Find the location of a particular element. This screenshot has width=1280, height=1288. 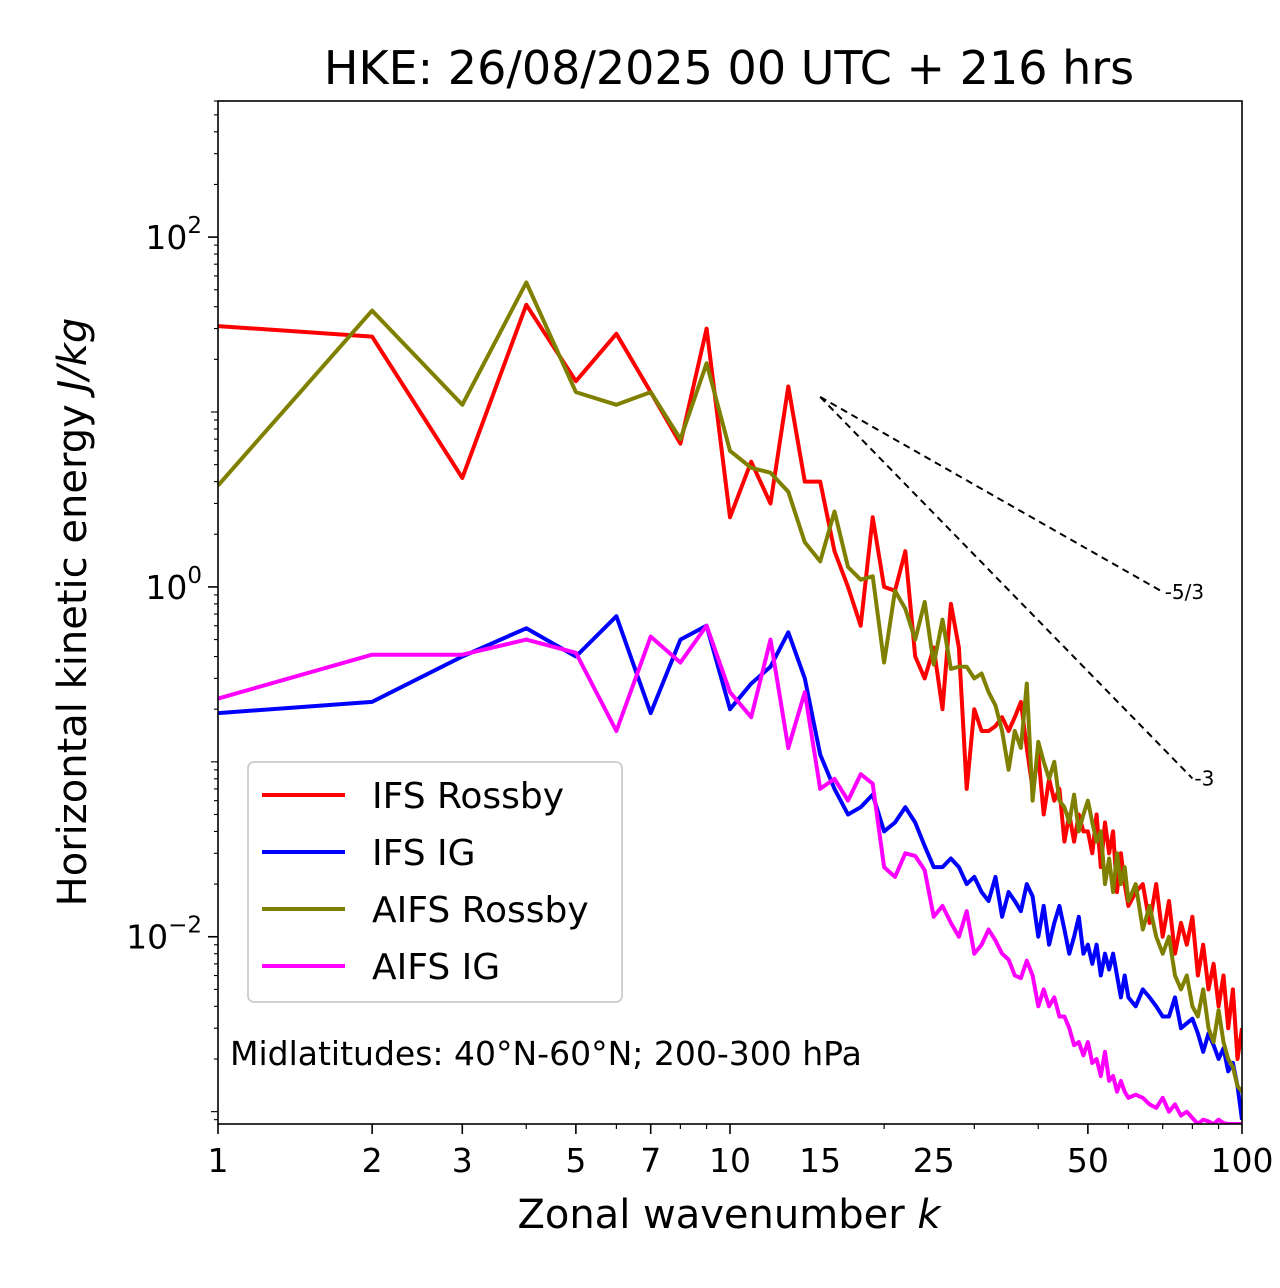

region-annotation: Midlatitudes: 40°N-60°N; 200-300 hPa is located at coordinates (546, 1053).